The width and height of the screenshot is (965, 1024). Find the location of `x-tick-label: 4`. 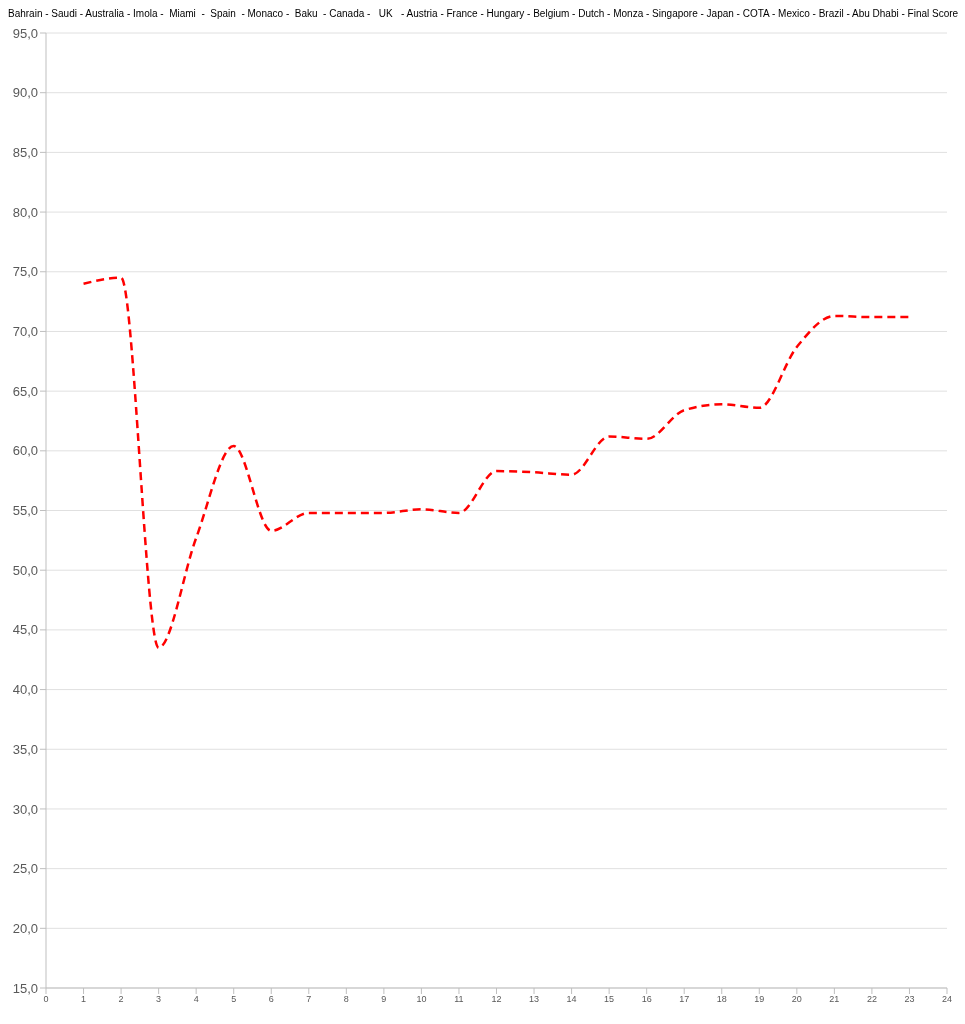

x-tick-label: 4 is located at coordinates (196, 999).